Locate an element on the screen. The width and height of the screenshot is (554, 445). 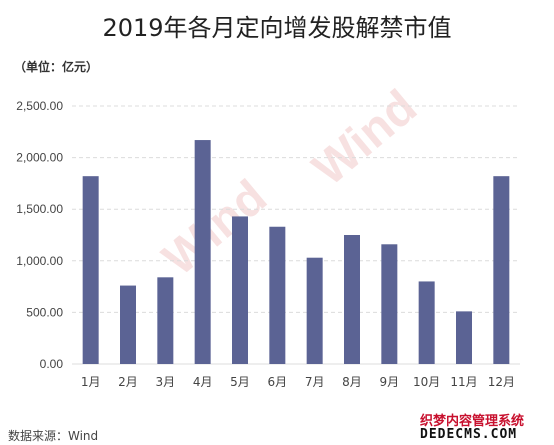
x-tick-label: 11月 is located at coordinates (463, 382).